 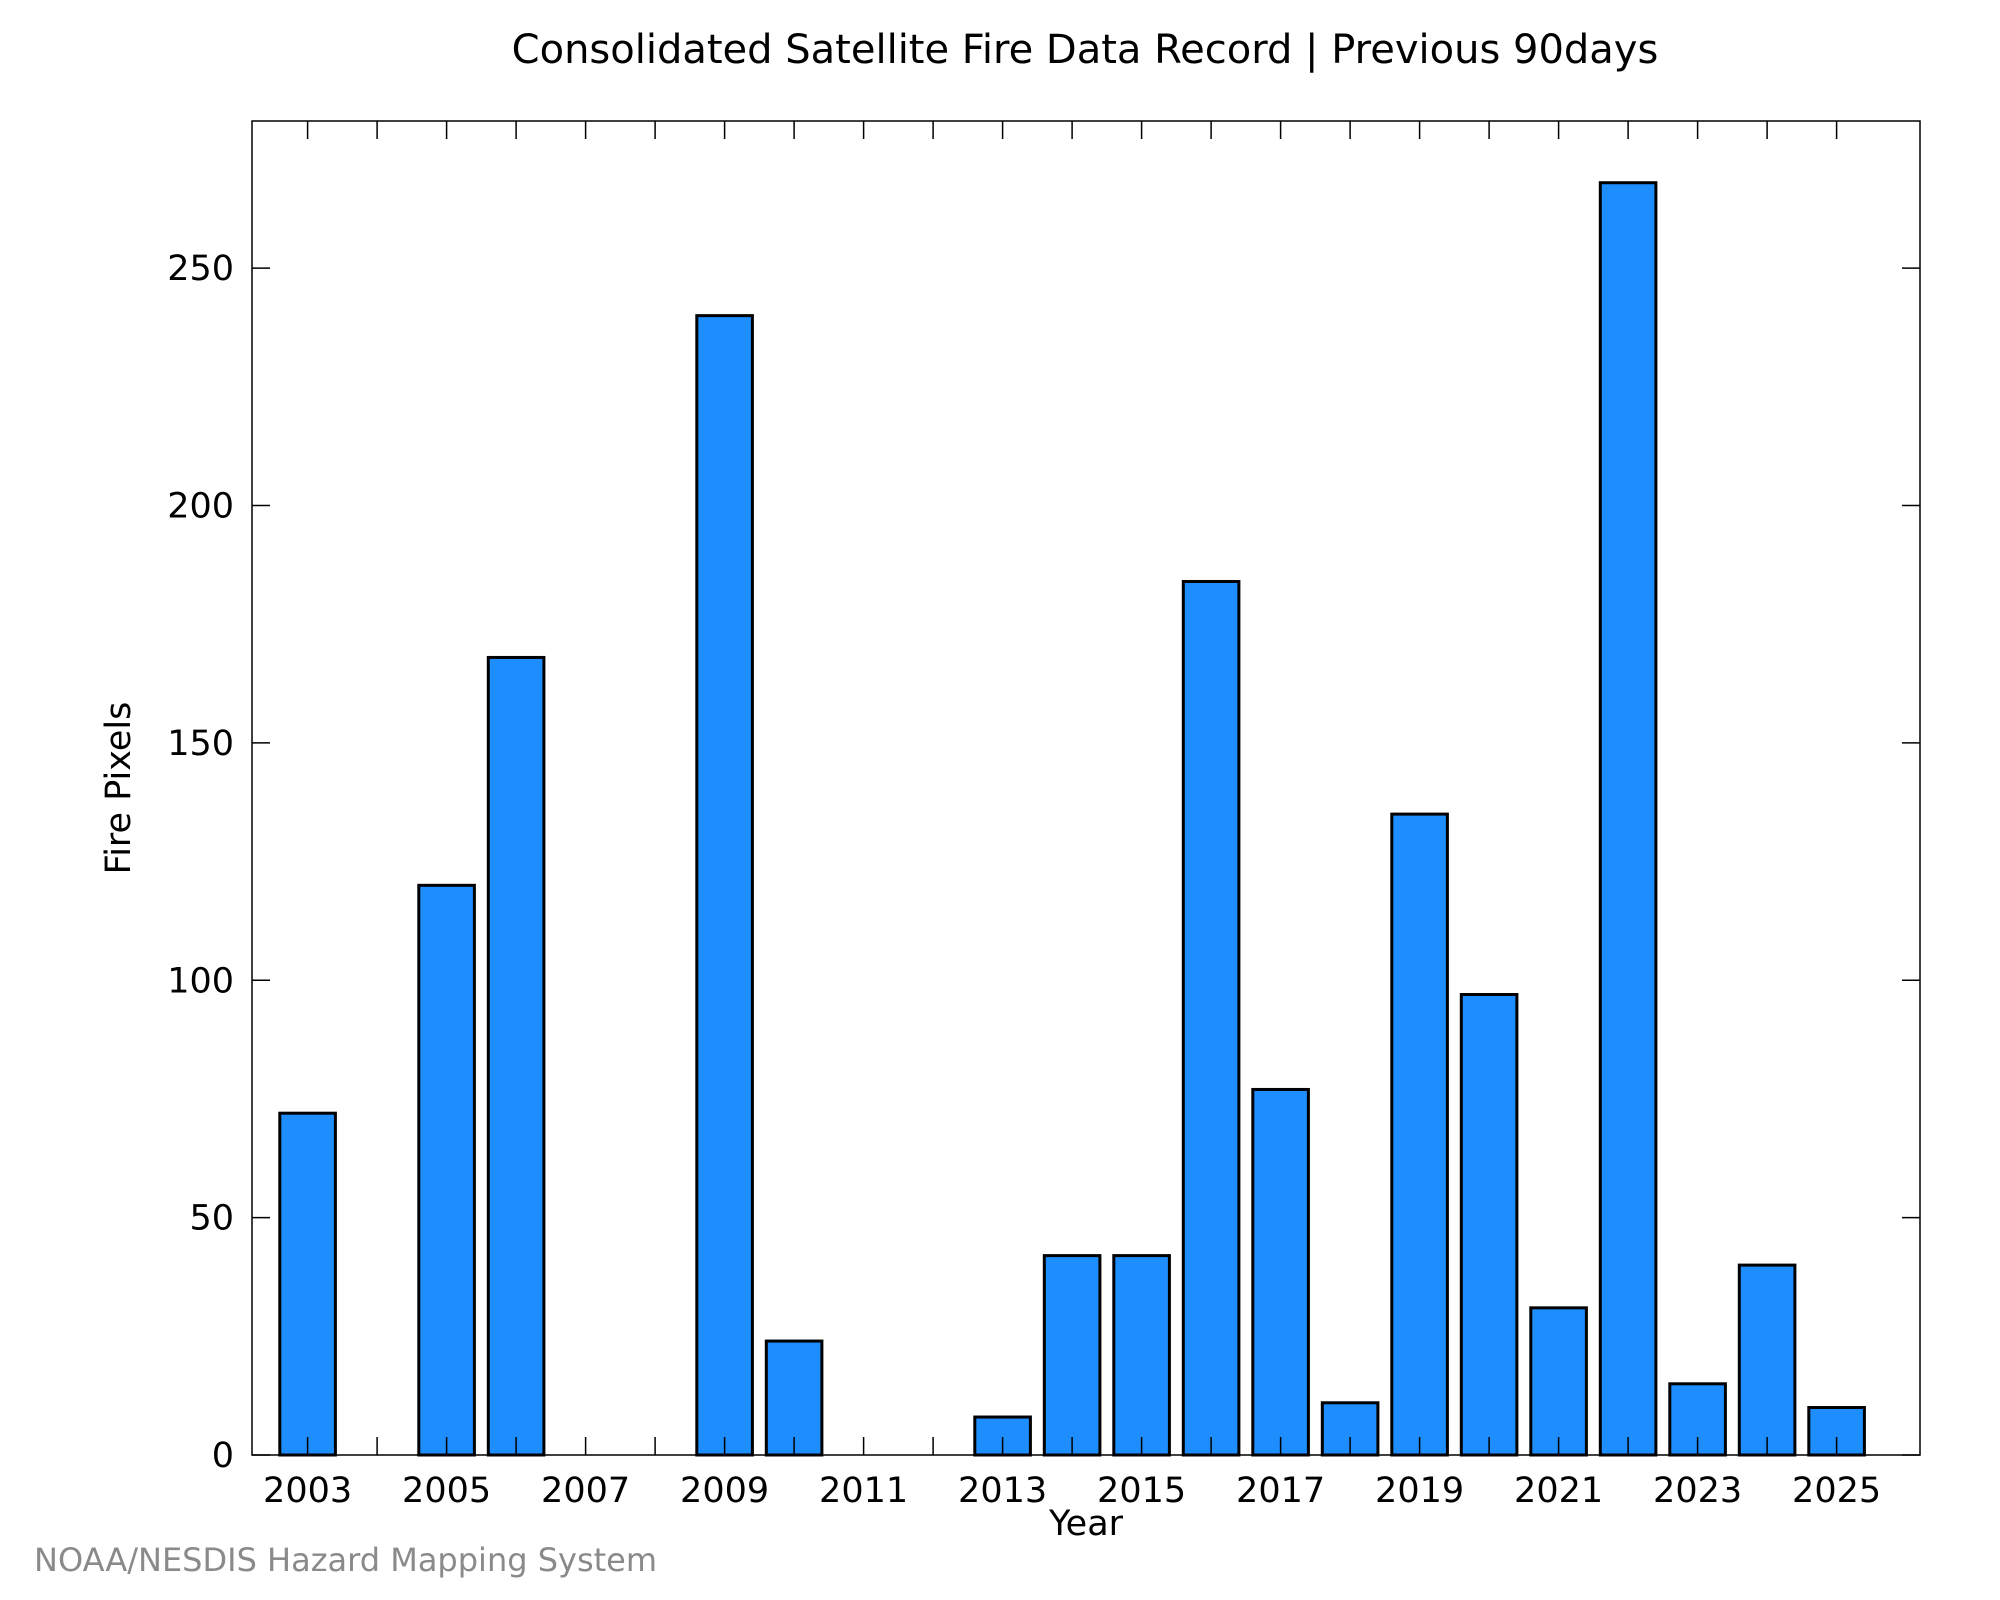 What do you see at coordinates (119, 788) in the screenshot?
I see `y-axis-label: Fire Pixels` at bounding box center [119, 788].